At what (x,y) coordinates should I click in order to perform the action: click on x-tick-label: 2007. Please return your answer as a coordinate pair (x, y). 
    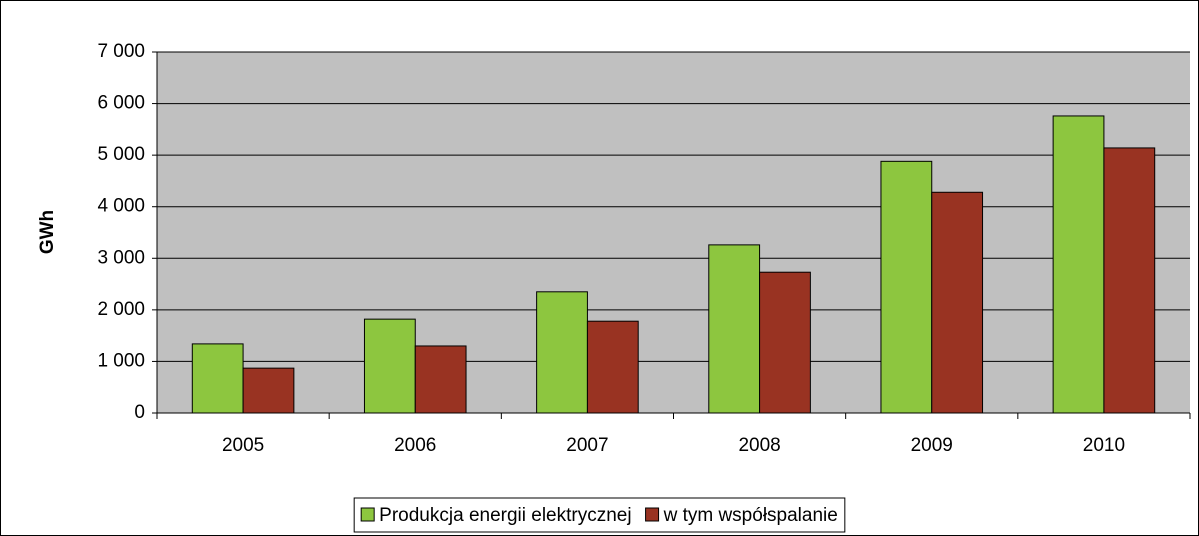
    Looking at the image, I should click on (587, 445).